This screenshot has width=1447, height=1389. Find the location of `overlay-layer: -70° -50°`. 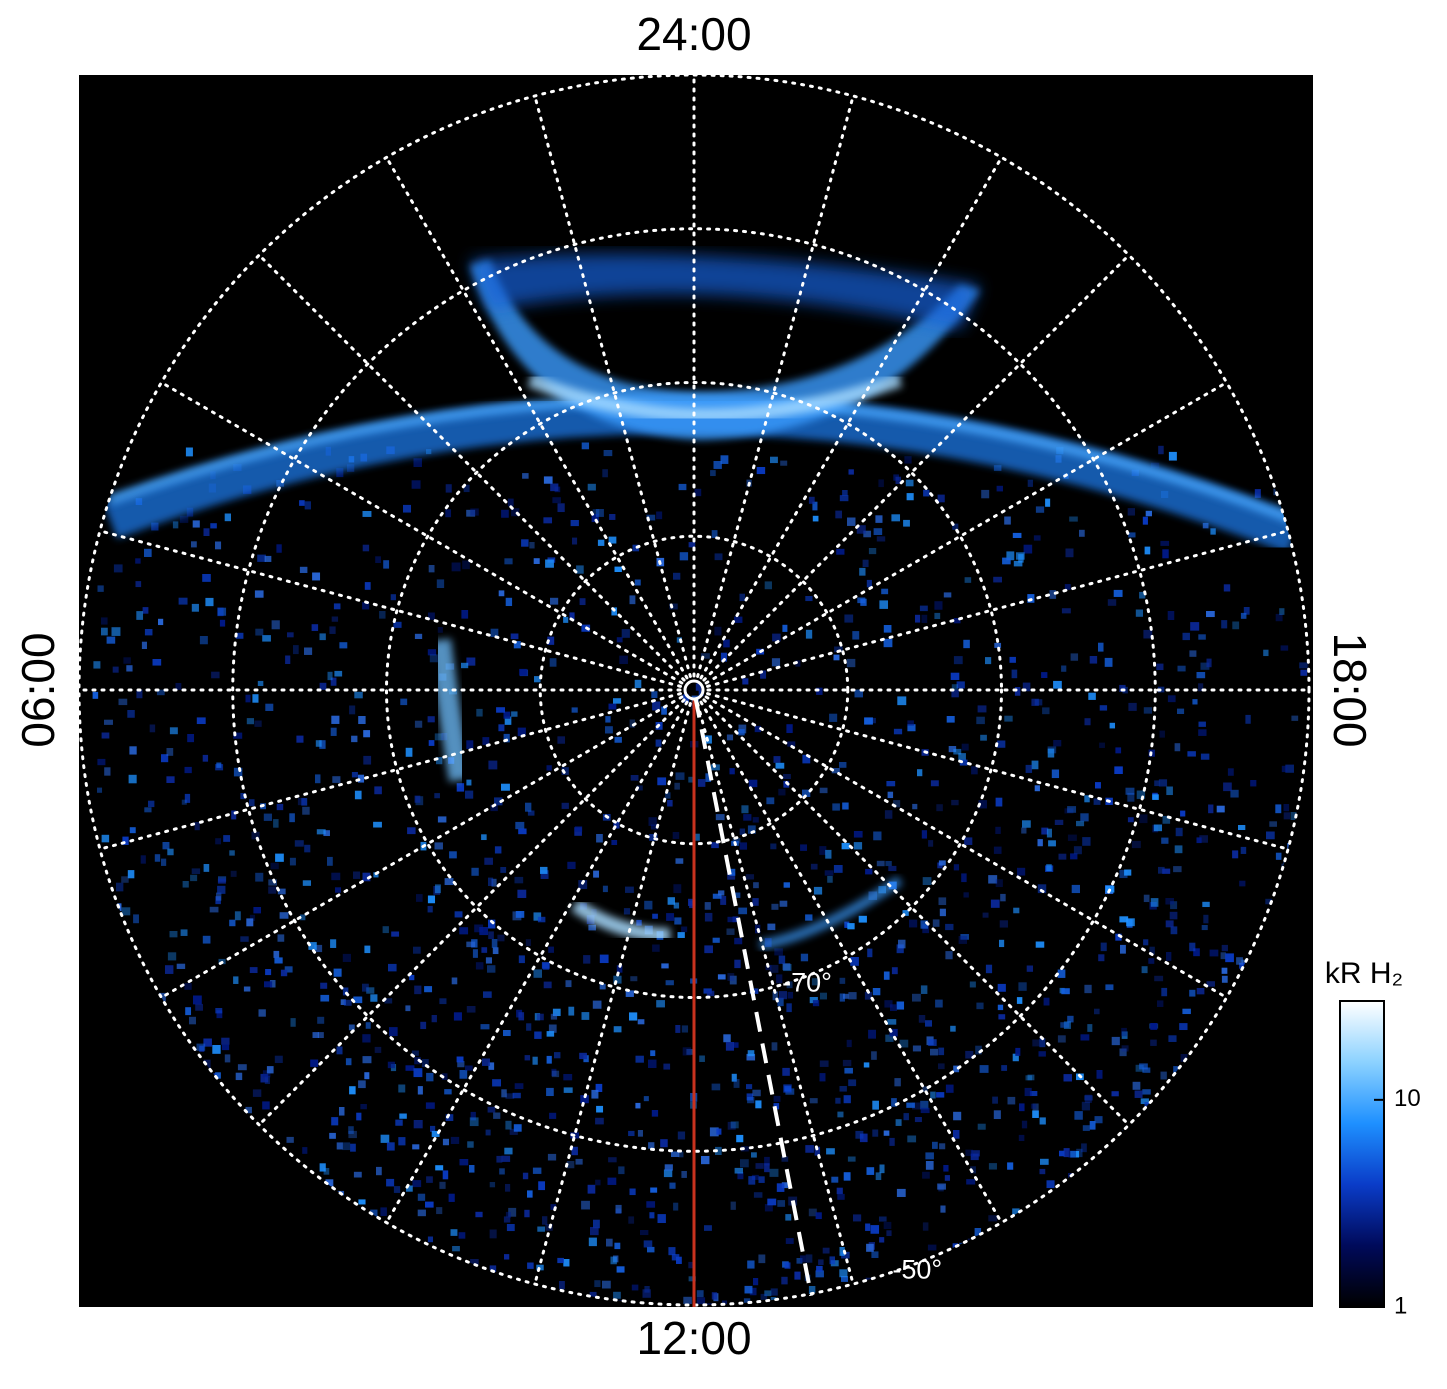

overlay-layer: -70° -50° is located at coordinates (812, 993).